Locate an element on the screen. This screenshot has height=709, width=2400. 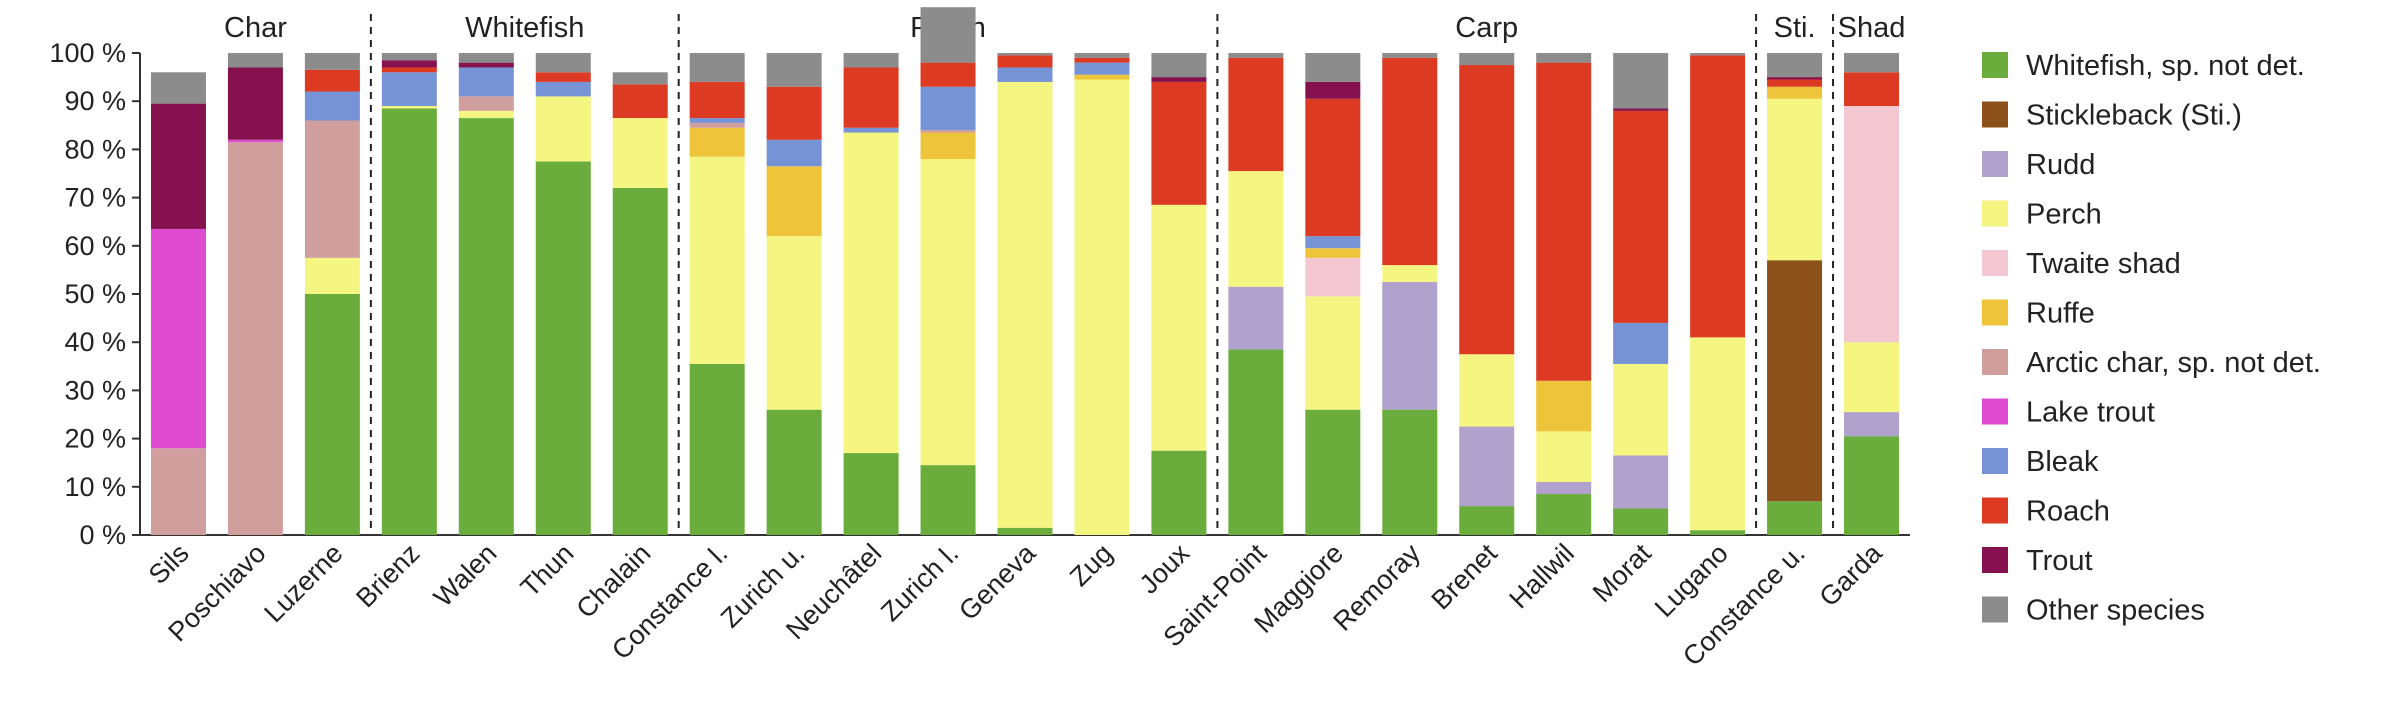
y-tick-label: 50 % is located at coordinates (95, 294).